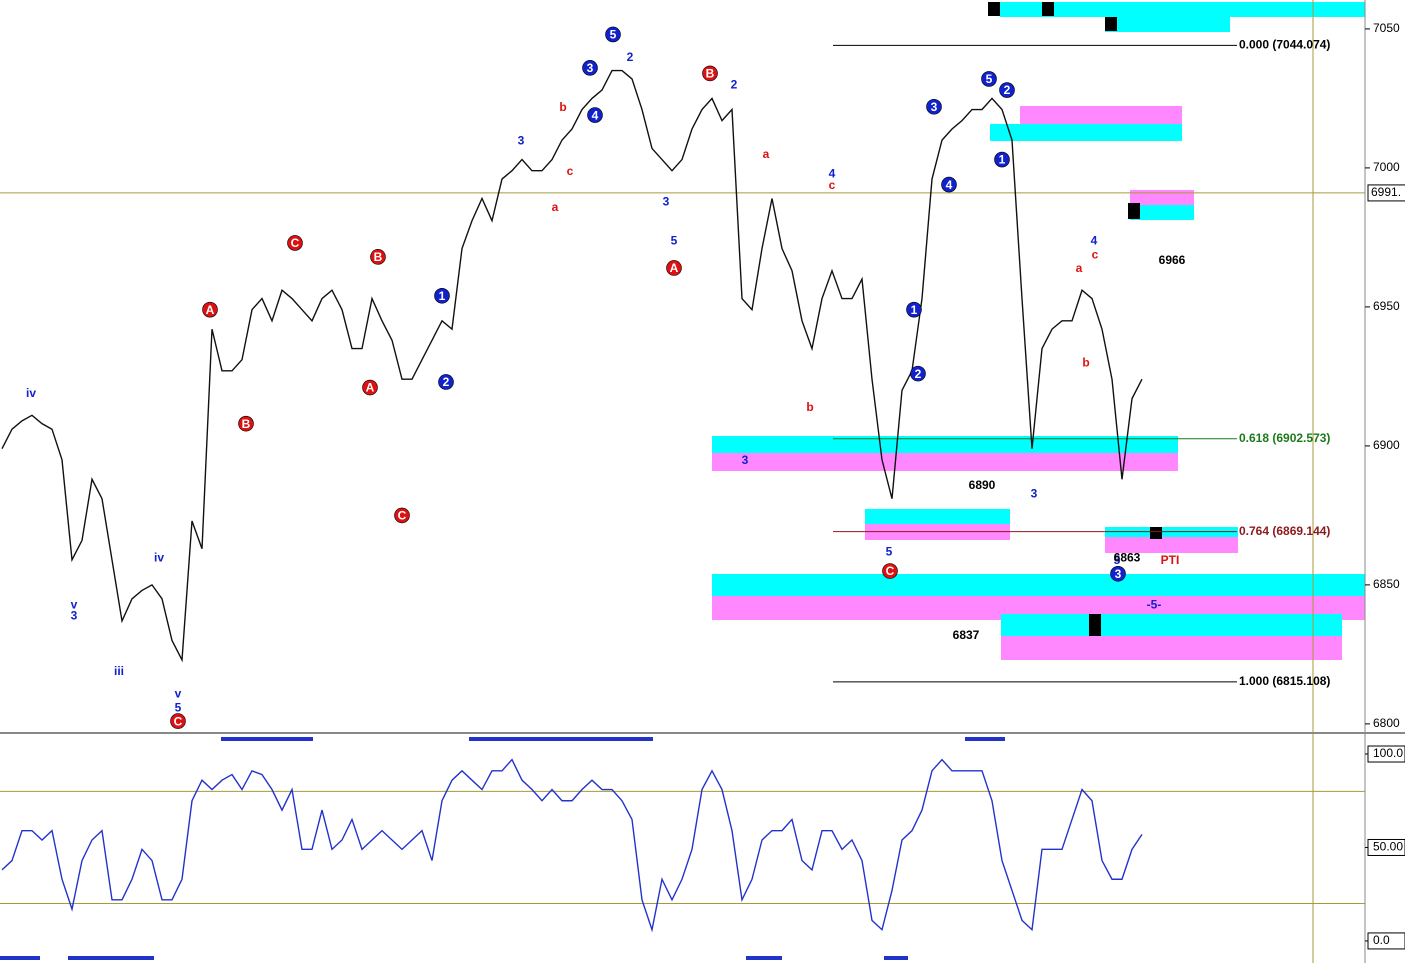 This screenshot has width=1405, height=963. Describe the element at coordinates (1127, 557) in the screenshot. I see `annotation: 6863` at that location.